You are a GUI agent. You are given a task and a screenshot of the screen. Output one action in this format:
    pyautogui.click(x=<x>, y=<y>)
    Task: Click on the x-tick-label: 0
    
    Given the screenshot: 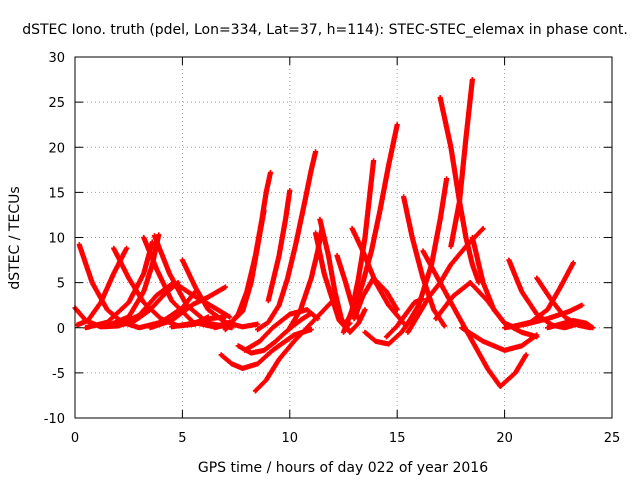 What is the action you would take?
    pyautogui.click(x=75, y=438)
    